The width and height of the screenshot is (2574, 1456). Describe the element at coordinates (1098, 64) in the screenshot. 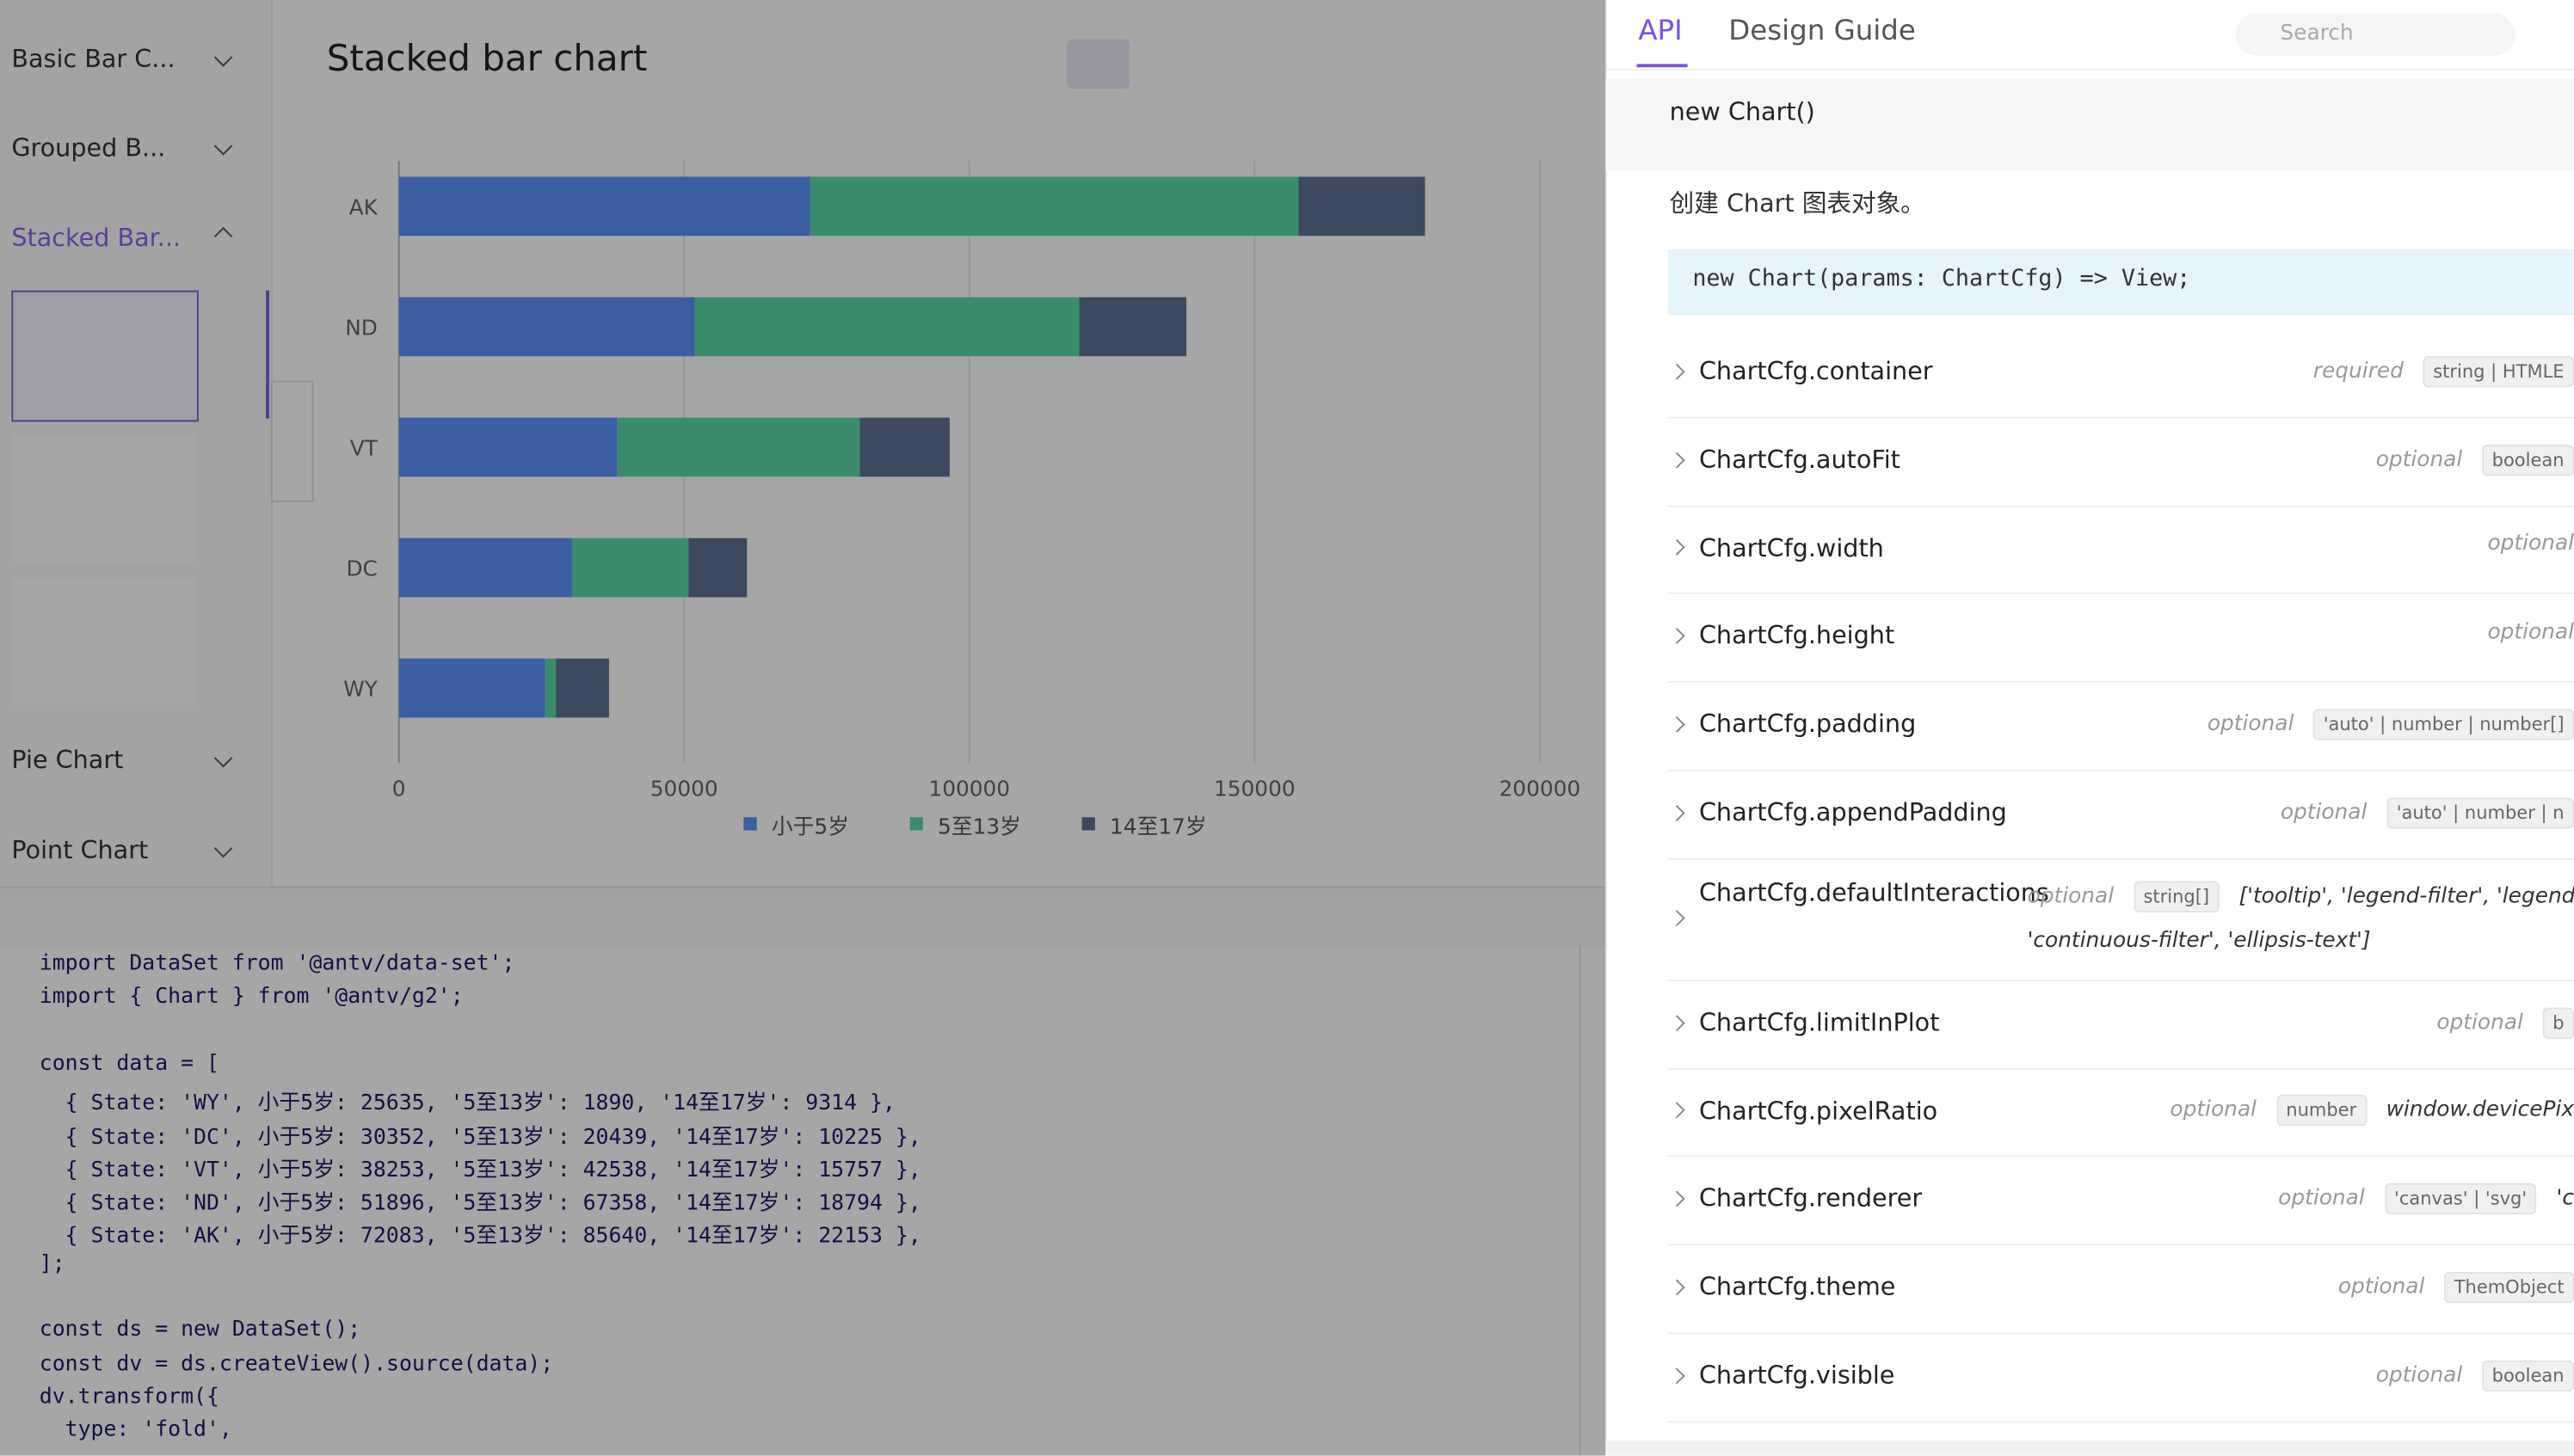

I see `device-toggle` at that location.